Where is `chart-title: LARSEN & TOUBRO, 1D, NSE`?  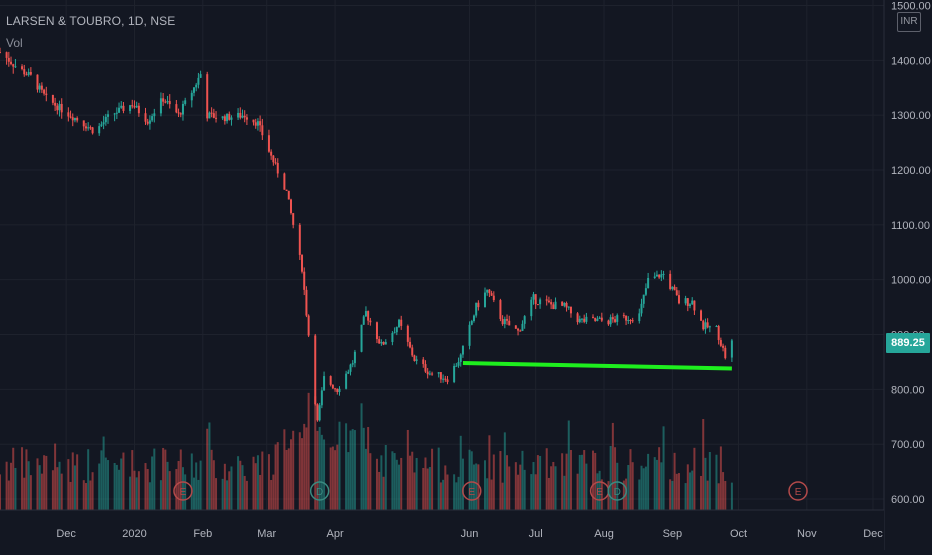
chart-title: LARSEN & TOUBRO, 1D, NSE is located at coordinates (91, 21).